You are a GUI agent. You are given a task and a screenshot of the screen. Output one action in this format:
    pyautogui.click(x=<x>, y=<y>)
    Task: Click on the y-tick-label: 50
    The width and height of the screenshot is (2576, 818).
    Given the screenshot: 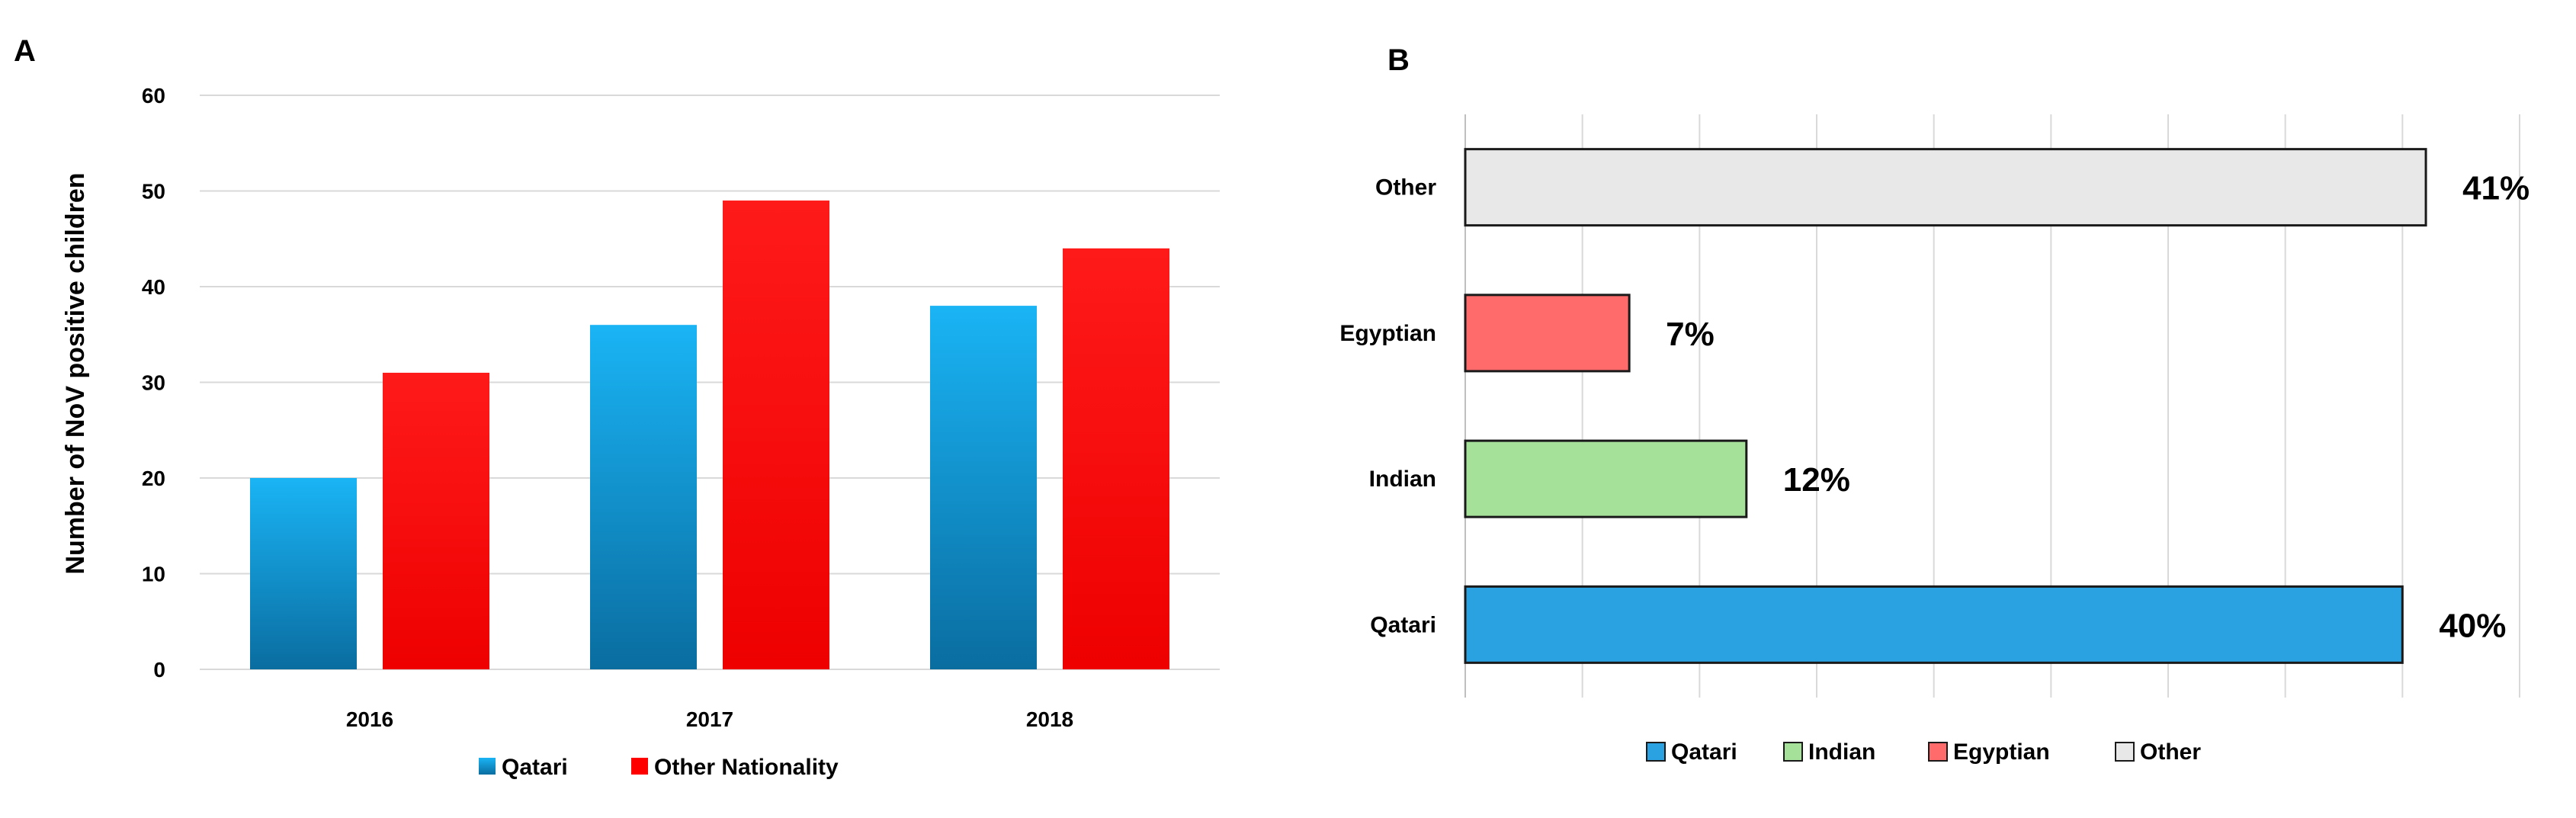 What is the action you would take?
    pyautogui.click(x=153, y=192)
    